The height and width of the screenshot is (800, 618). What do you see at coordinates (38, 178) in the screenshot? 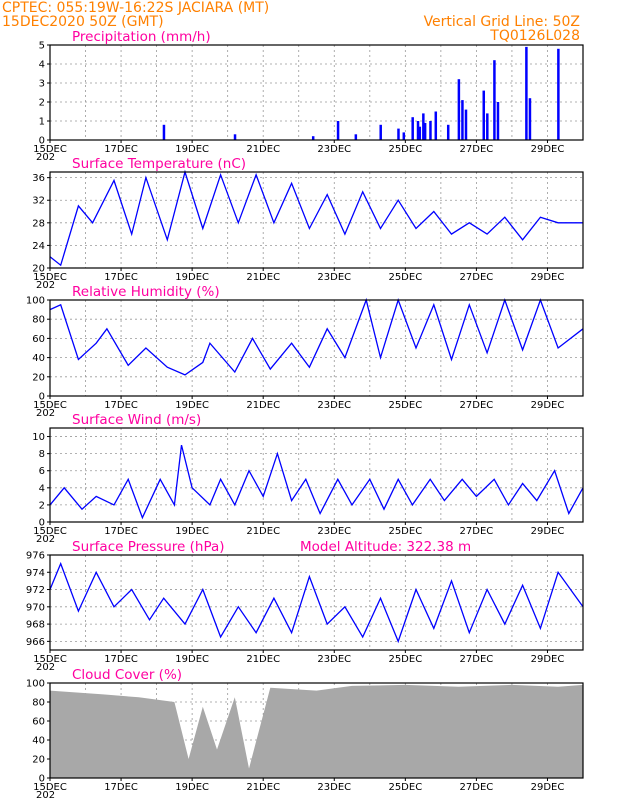
I see `y-tick-label: 36` at bounding box center [38, 178].